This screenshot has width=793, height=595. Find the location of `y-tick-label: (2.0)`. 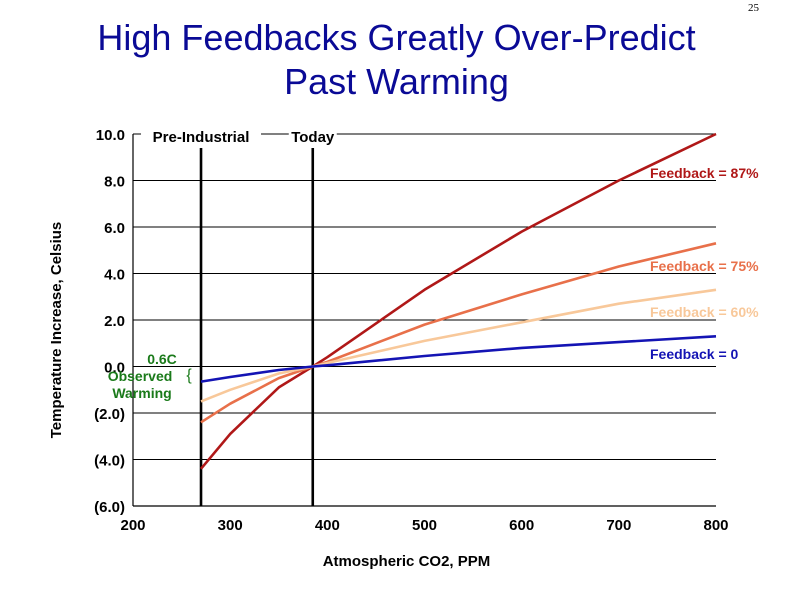

y-tick-label: (2.0) is located at coordinates (109, 414).